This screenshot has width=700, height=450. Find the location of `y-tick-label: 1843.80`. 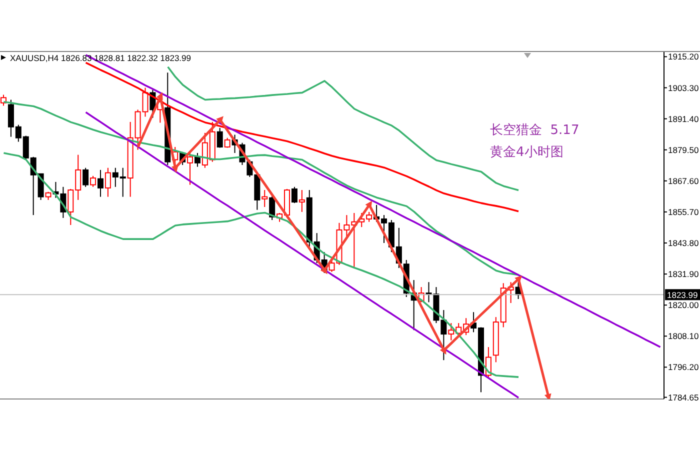

y-tick-label: 1843.80 is located at coordinates (683, 243).